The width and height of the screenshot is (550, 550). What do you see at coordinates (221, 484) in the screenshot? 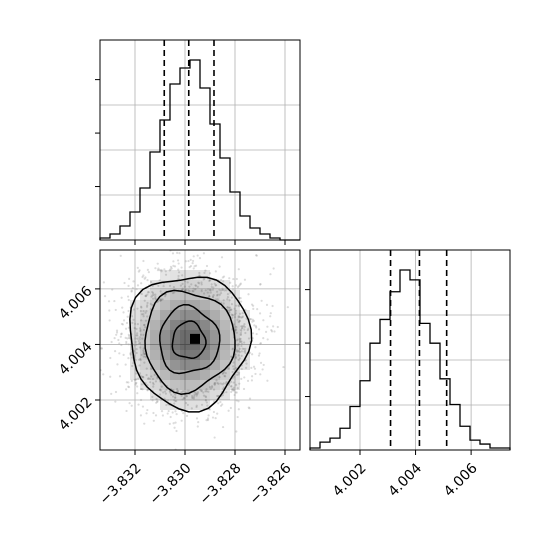
I see `x-tick-label: −3.828` at bounding box center [221, 484].